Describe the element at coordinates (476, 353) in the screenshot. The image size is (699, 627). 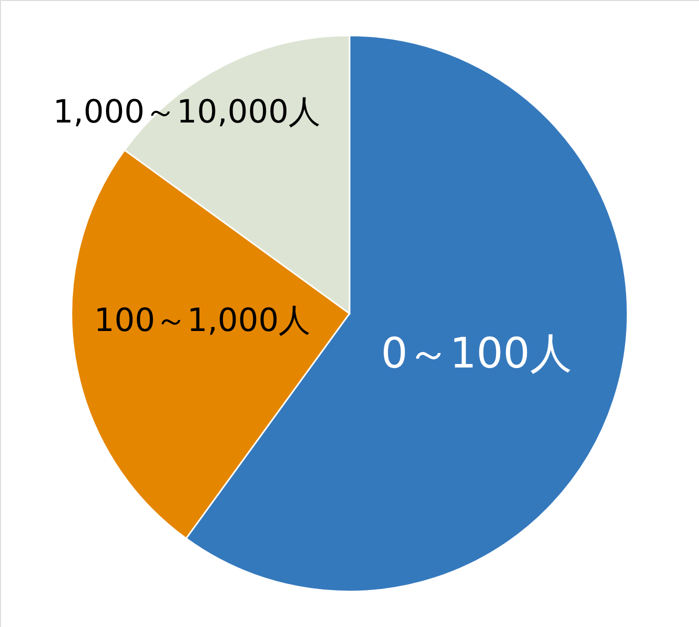
I see `slice-label: 0～100人` at that location.